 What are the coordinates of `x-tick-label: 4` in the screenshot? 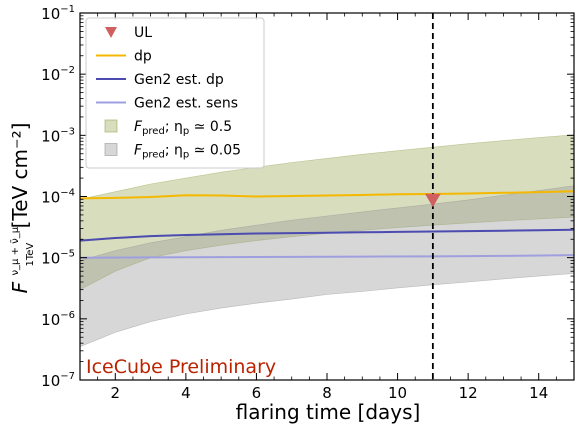 It's located at (186, 393).